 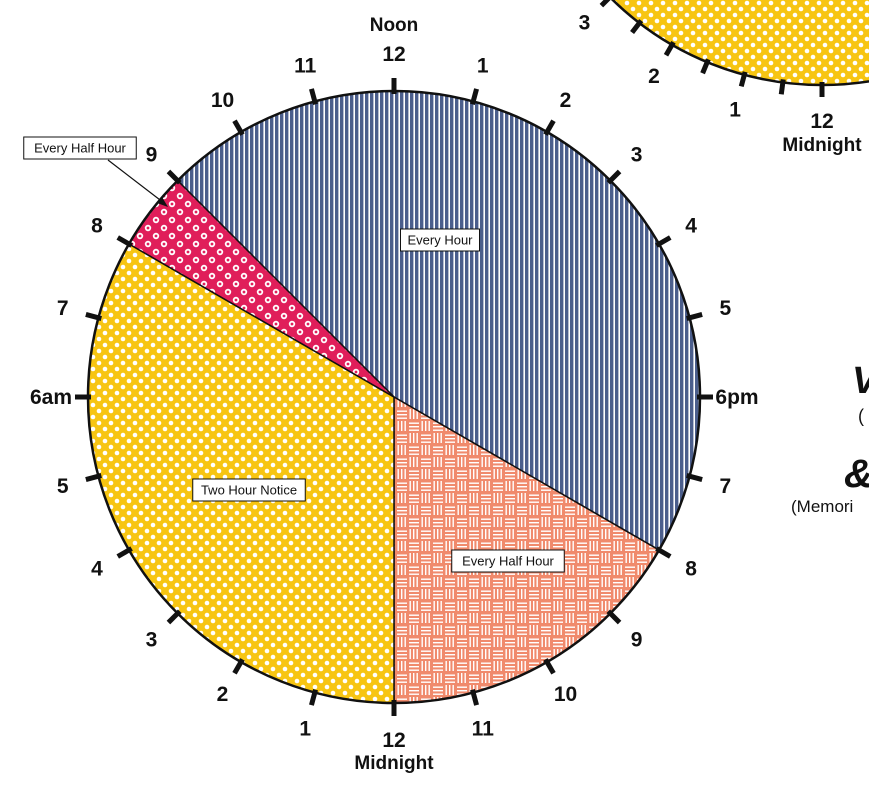 I want to click on second-pie-slice, so click(x=740, y=43).